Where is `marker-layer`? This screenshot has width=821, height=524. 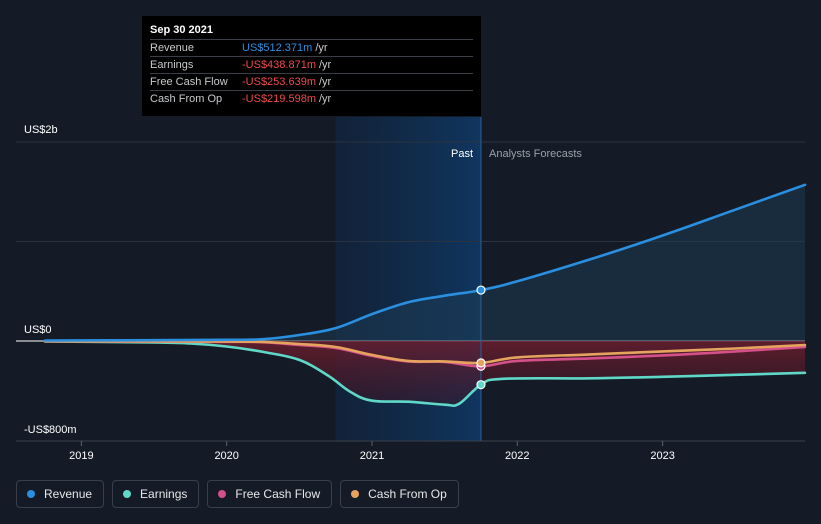
marker-layer is located at coordinates (481, 337).